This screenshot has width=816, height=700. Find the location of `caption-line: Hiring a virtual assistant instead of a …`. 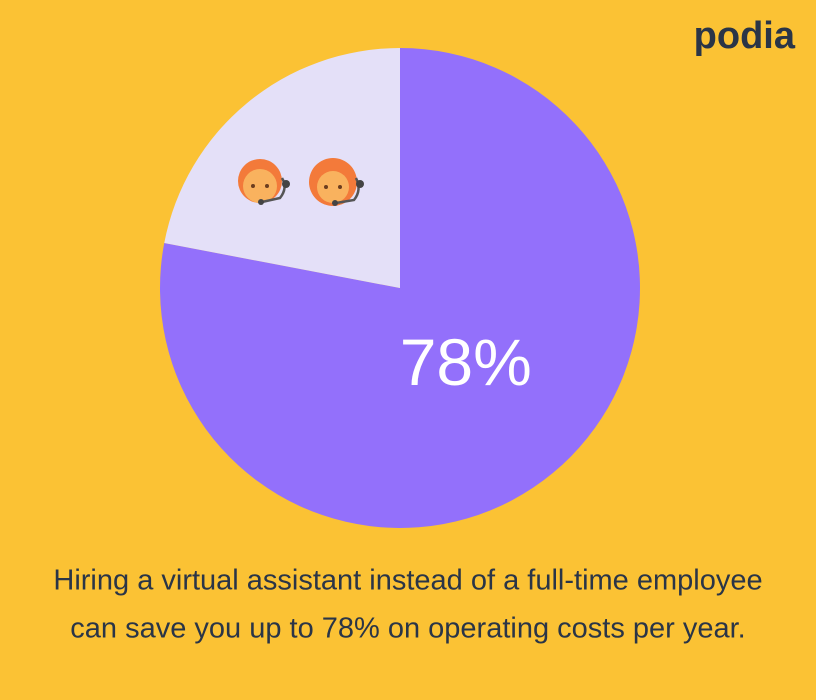

caption-line: Hiring a virtual assistant instead of a … is located at coordinates (407, 581).